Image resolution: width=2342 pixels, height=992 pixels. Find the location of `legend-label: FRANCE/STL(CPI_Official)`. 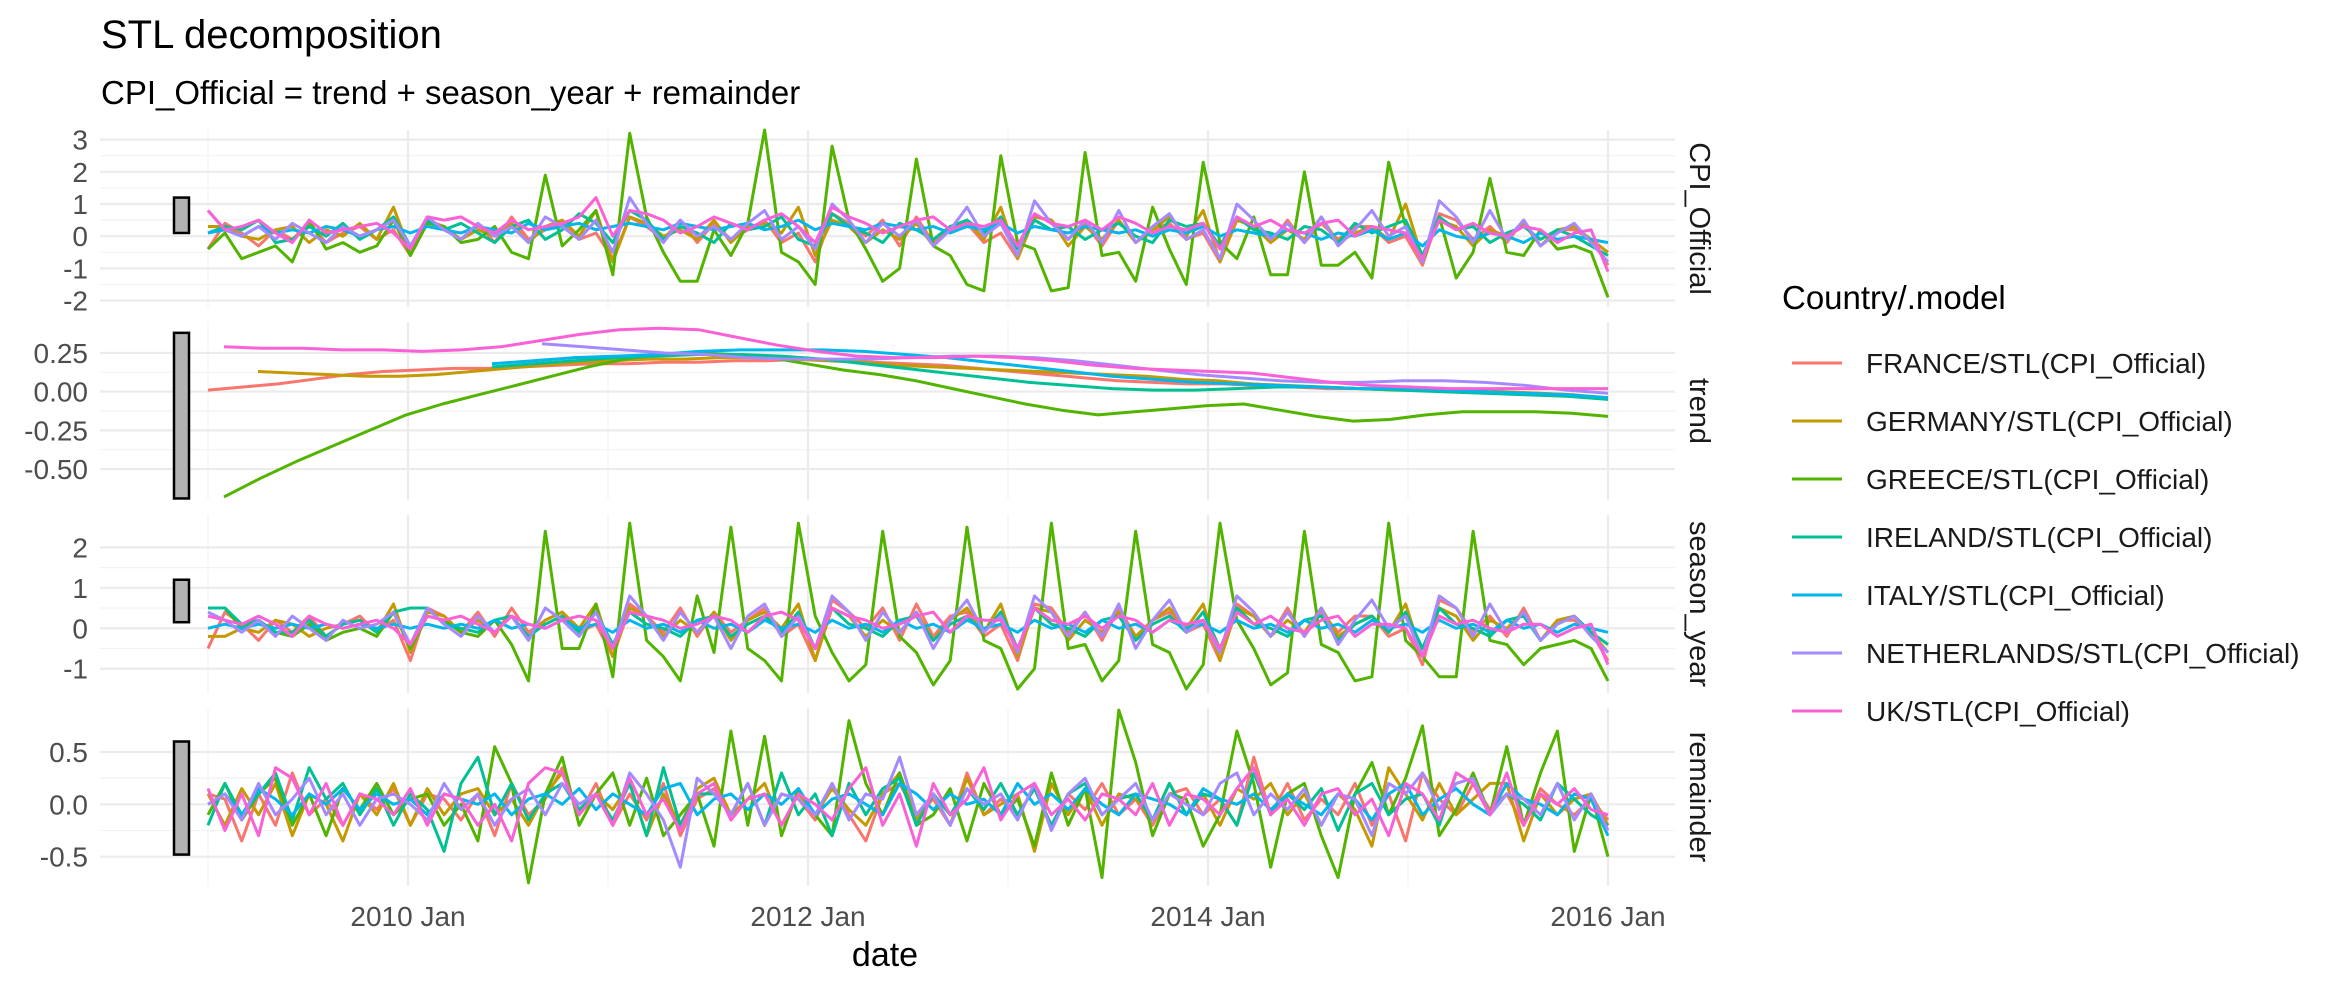

legend-label: FRANCE/STL(CPI_Official) is located at coordinates (2036, 363).